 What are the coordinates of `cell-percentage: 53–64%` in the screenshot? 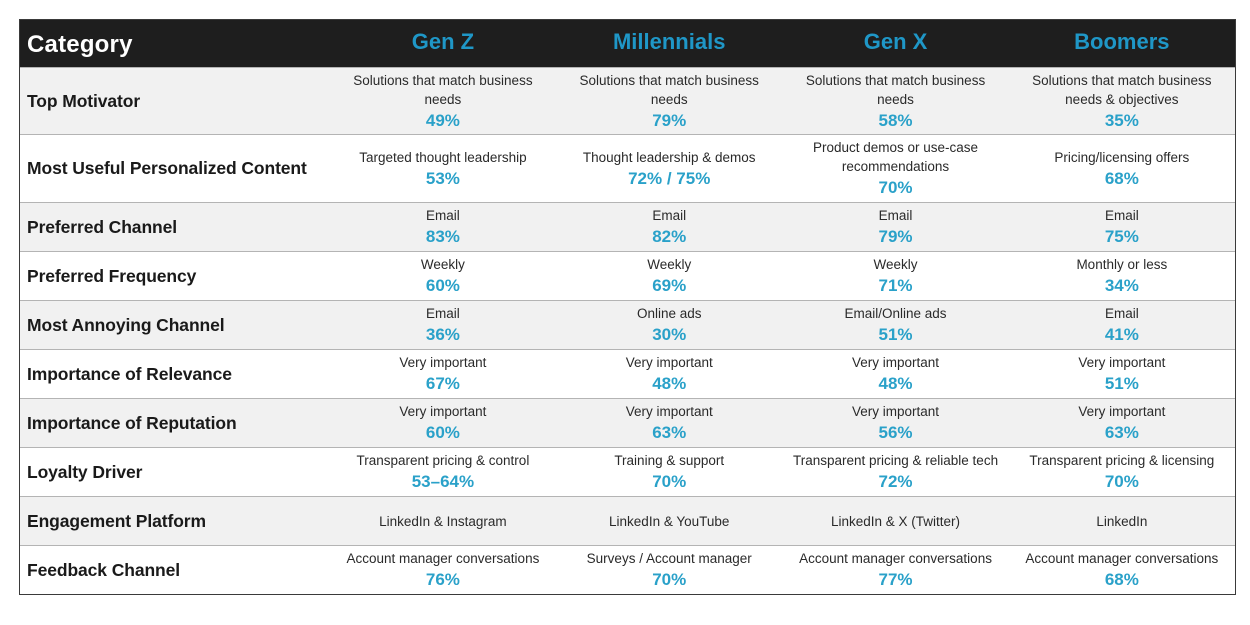 It's located at (443, 481).